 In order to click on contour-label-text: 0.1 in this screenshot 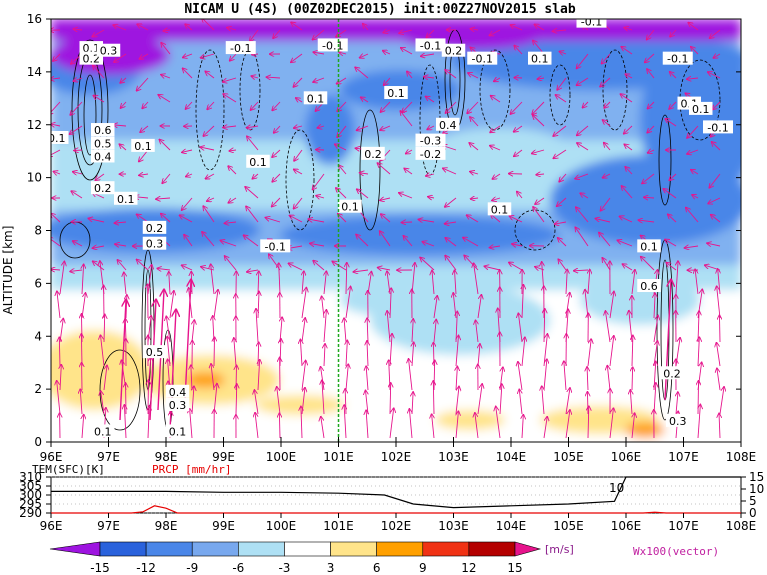, I will do `click(258, 162)`.